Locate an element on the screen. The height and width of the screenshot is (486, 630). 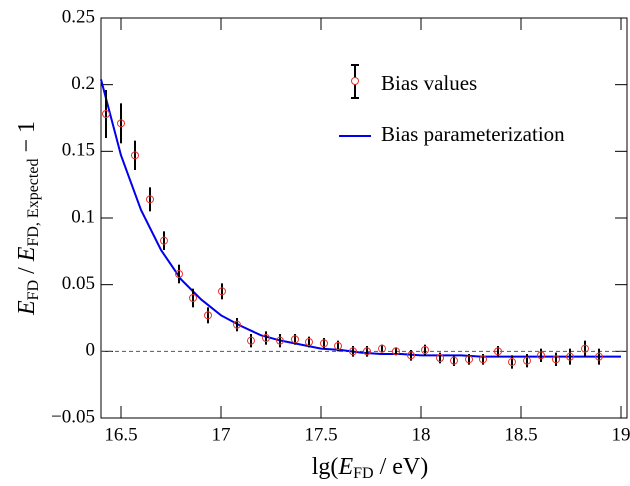
y-tick-label: 0 is located at coordinates (91, 350).